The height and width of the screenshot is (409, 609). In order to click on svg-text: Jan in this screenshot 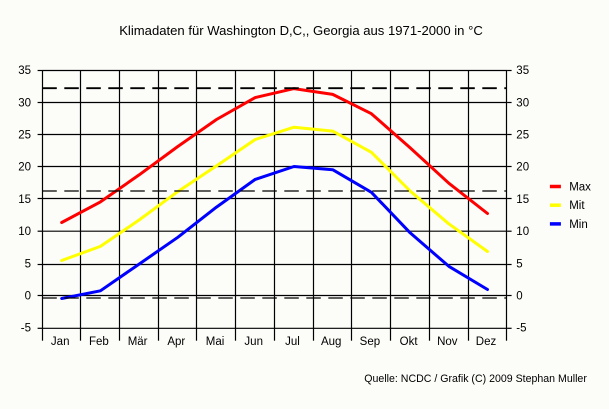, I will do `click(60, 342)`.